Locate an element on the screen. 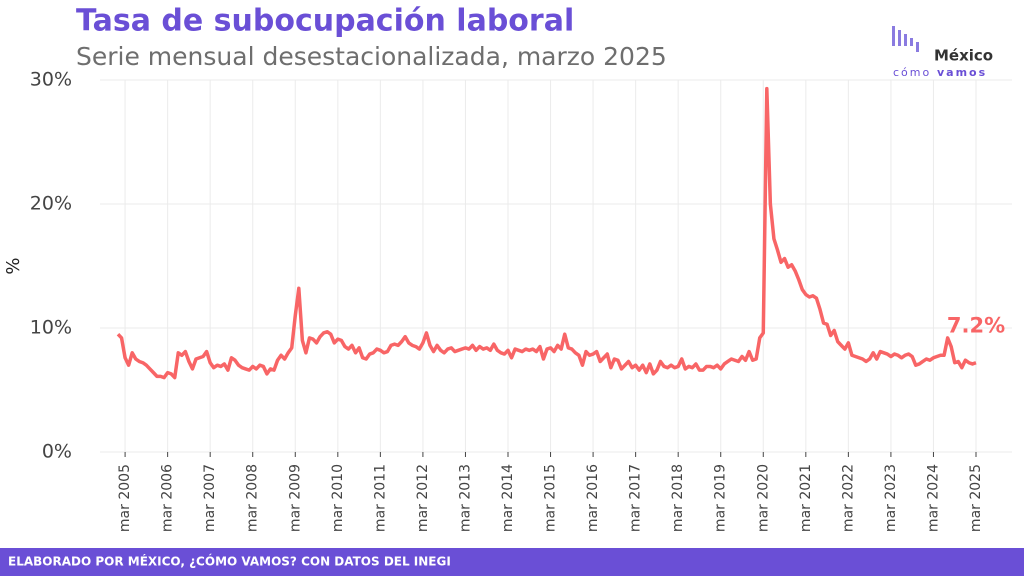 The image size is (1024, 576). logo: México cómo vamos is located at coordinates (942, 52).